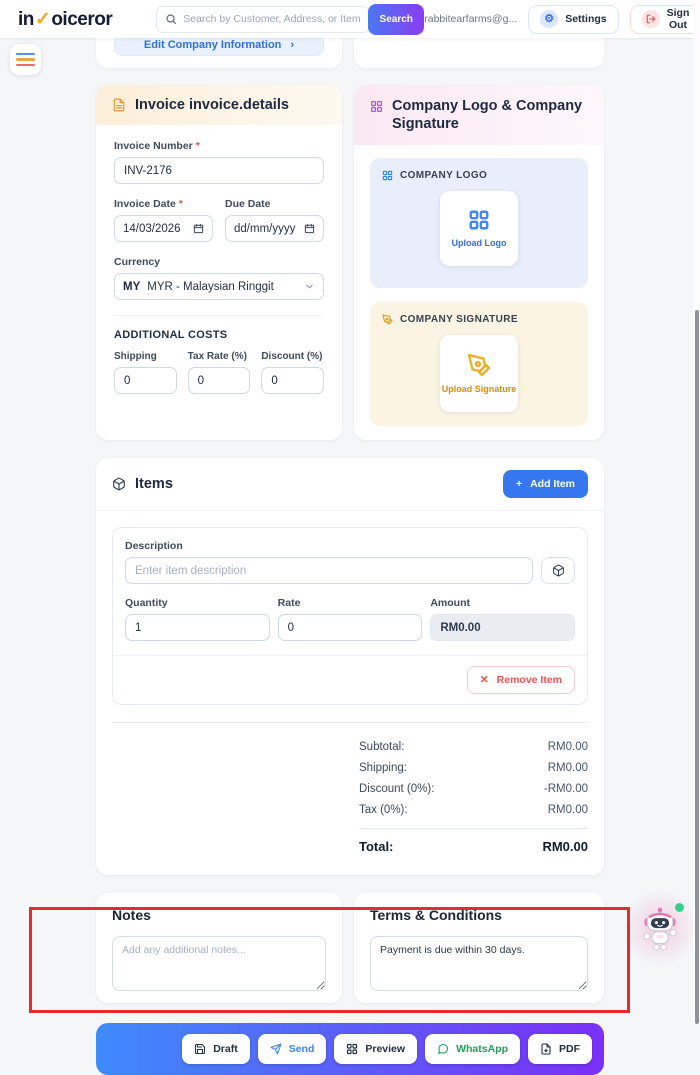  Describe the element at coordinates (200, 1048) in the screenshot. I see `save-icon` at that location.